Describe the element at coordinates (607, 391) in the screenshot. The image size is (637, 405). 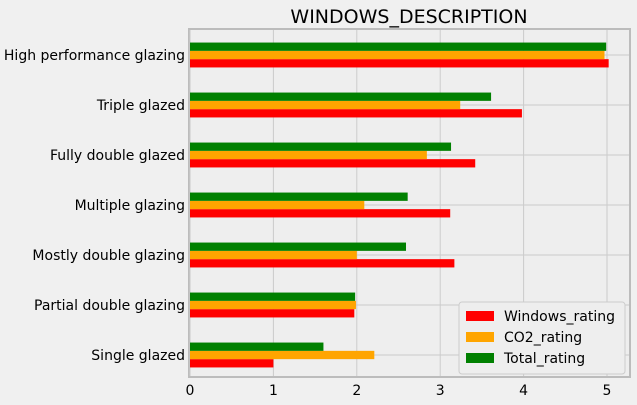
I see `x-tick-label: 5` at that location.